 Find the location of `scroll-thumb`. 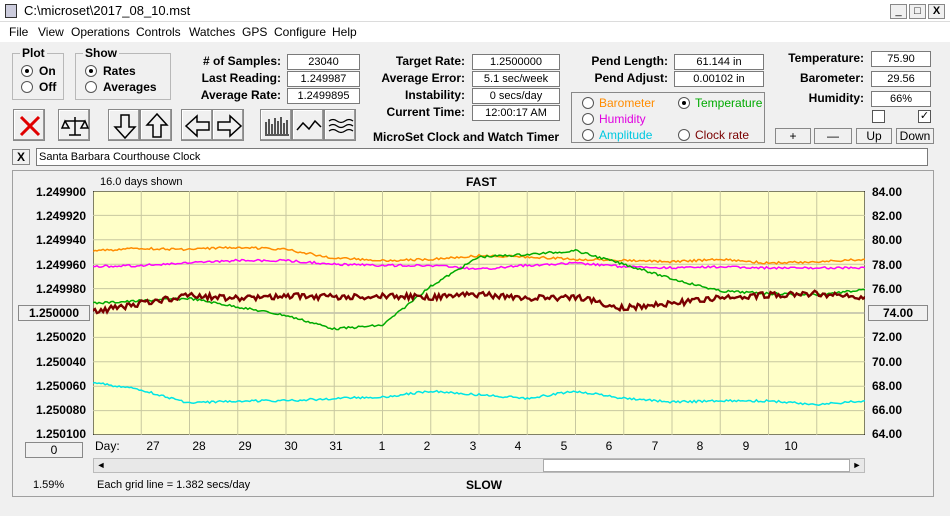

scroll-thumb is located at coordinates (696, 465).